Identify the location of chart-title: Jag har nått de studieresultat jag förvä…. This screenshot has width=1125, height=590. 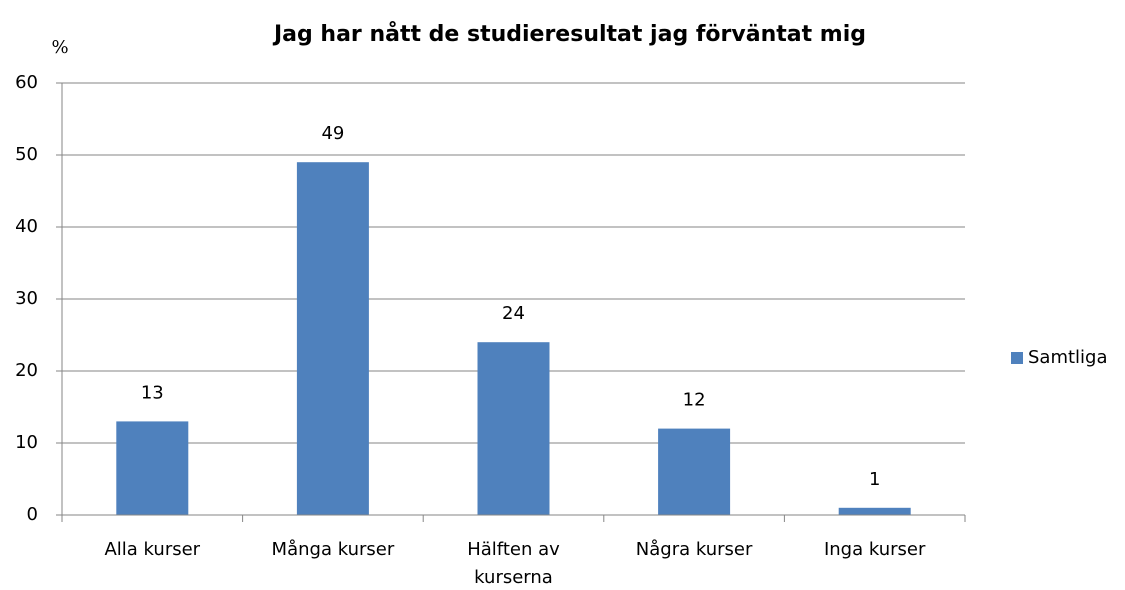
(569, 34).